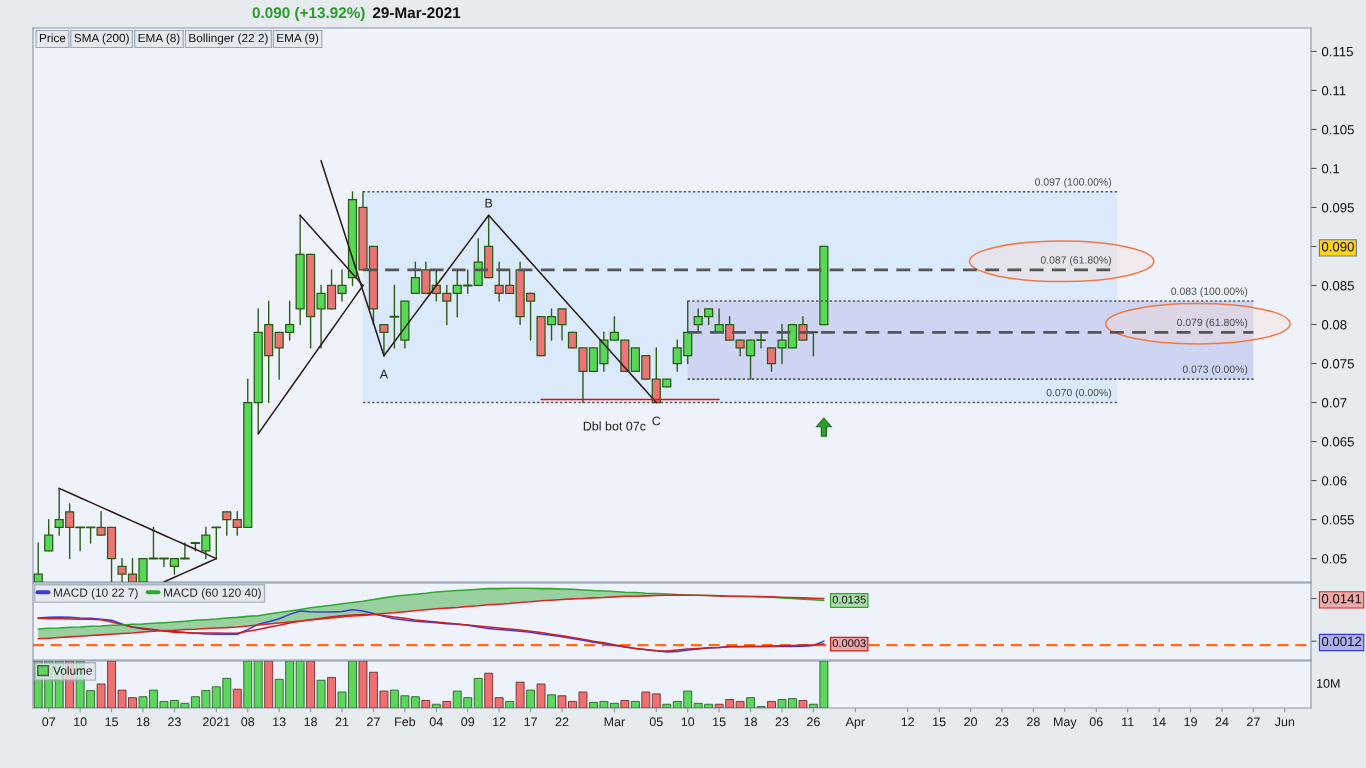  Describe the element at coordinates (1337, 51) in the screenshot. I see `y-tick-label: 0.115` at that location.